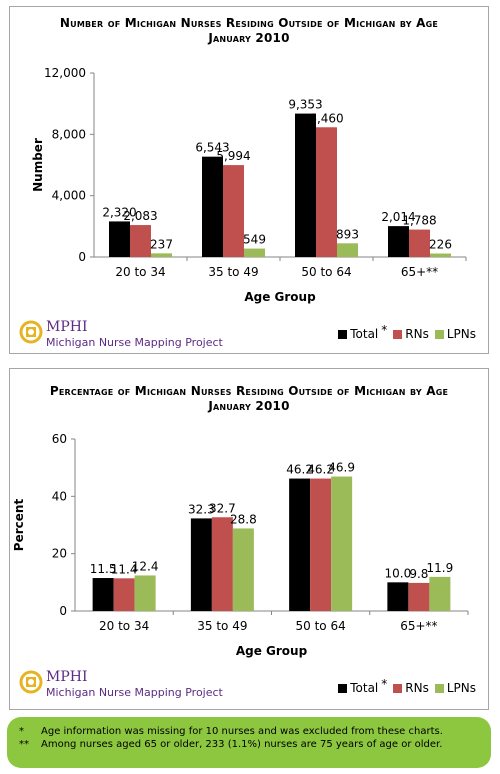 Image resolution: width=500 pixels, height=774 pixels. I want to click on data-label: 2,083, so click(140, 216).